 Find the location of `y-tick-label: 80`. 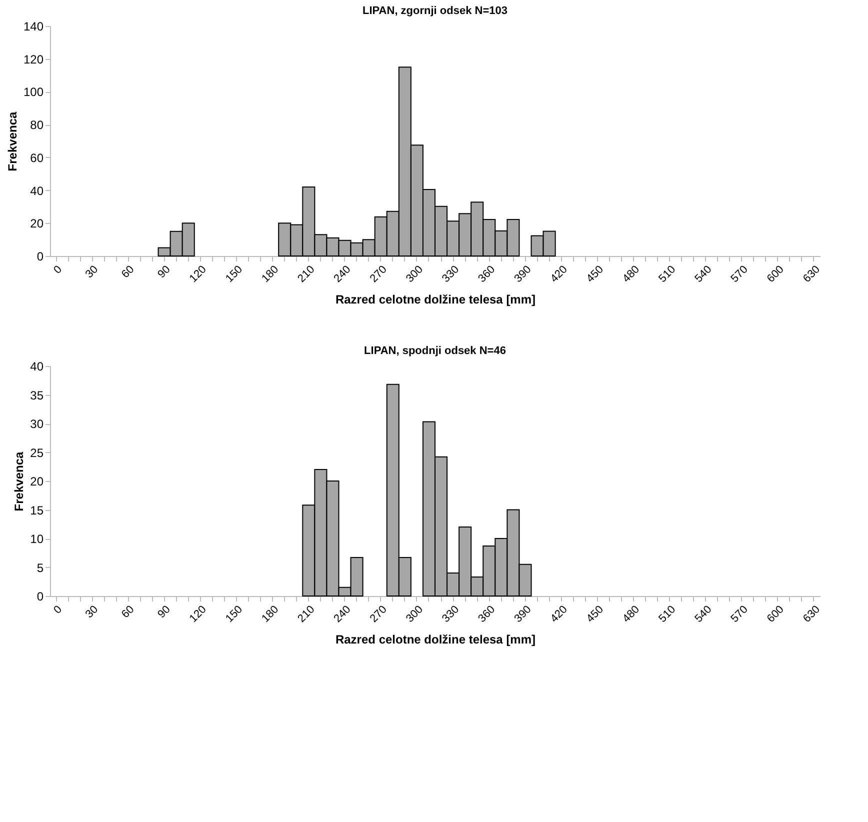

y-tick-label: 80 is located at coordinates (37, 125).